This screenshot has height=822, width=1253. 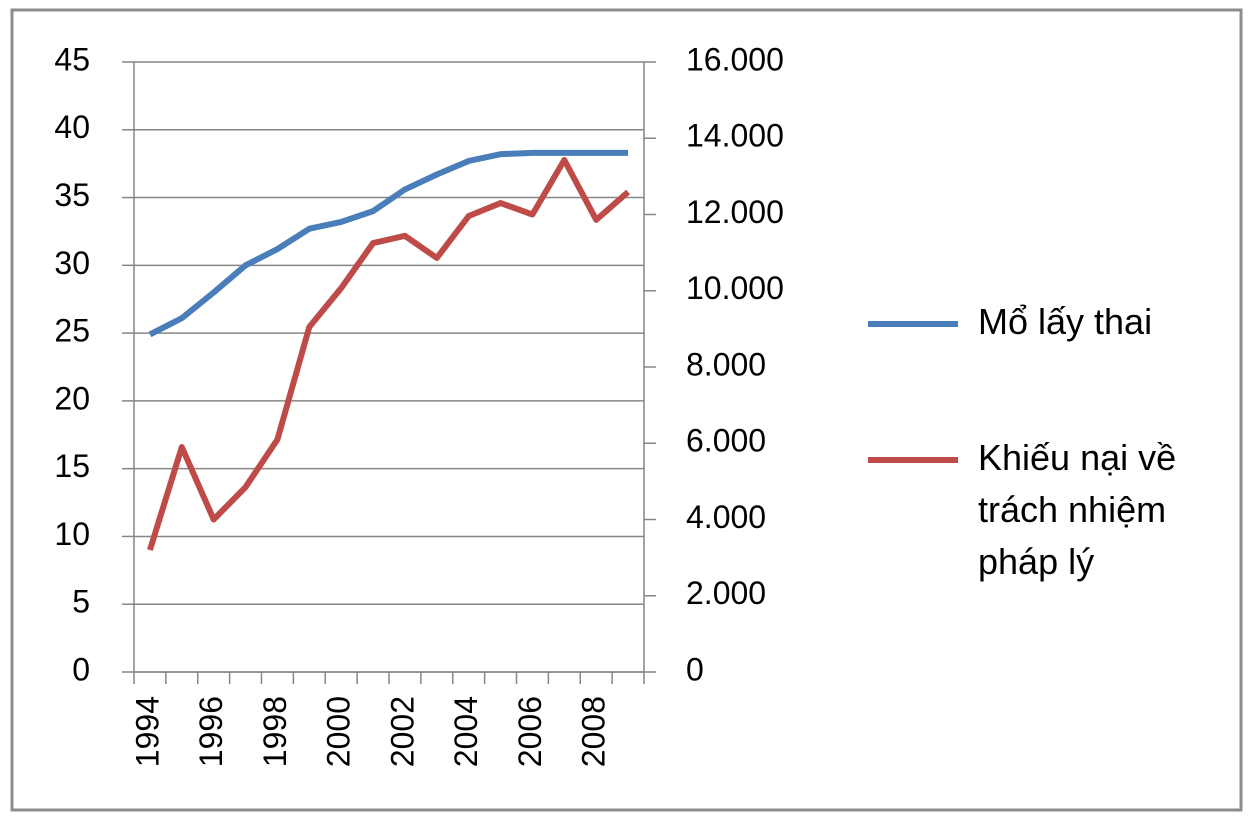 What do you see at coordinates (72, 127) in the screenshot?
I see `y-tick-label: 40` at bounding box center [72, 127].